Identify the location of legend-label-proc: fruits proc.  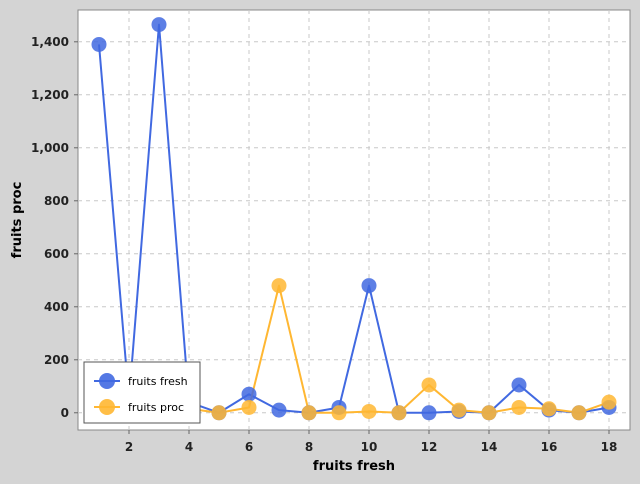
(156, 407).